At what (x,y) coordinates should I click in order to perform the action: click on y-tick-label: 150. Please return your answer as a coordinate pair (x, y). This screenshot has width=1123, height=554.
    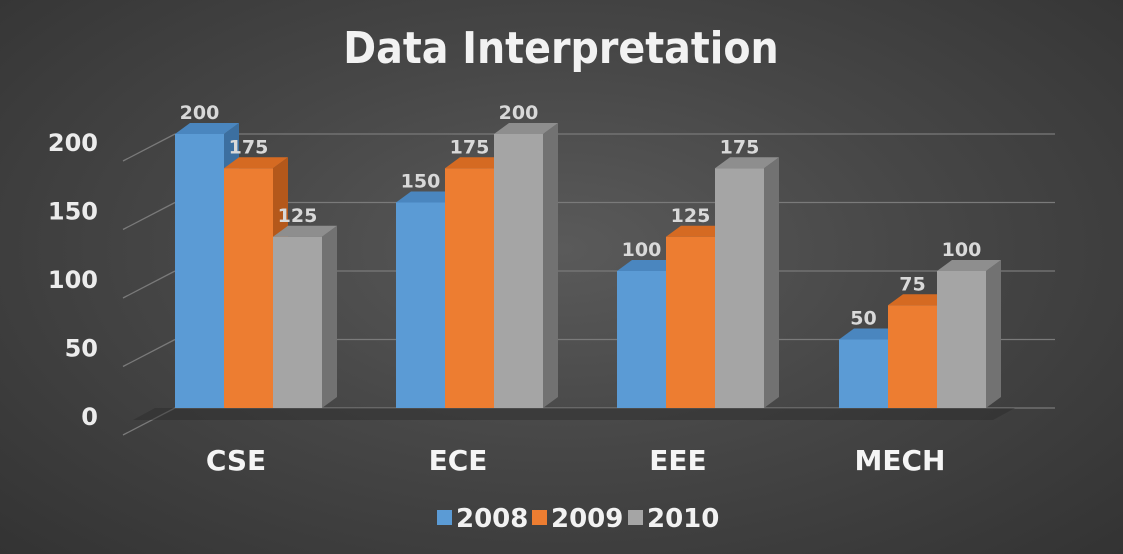
    Looking at the image, I should click on (73, 212).